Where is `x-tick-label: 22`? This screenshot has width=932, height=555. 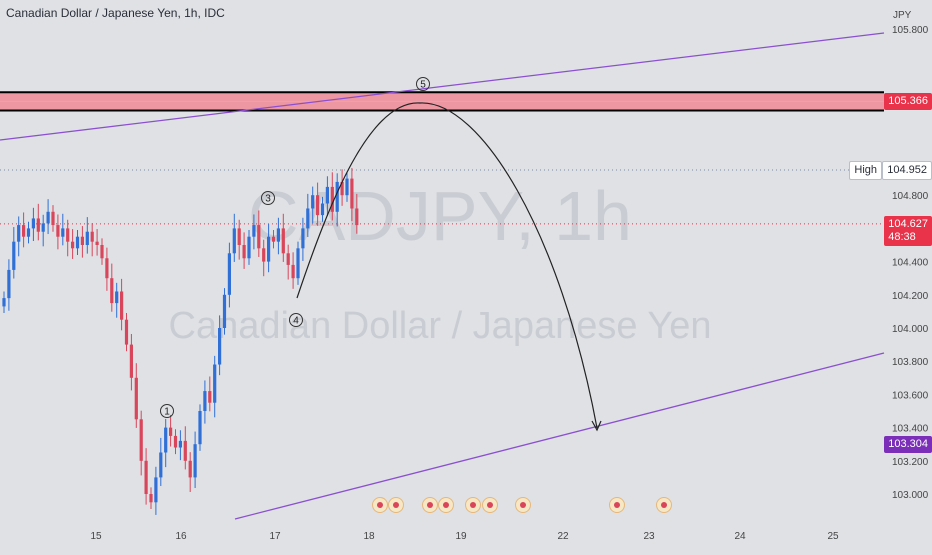 x-tick-label: 22 is located at coordinates (563, 536).